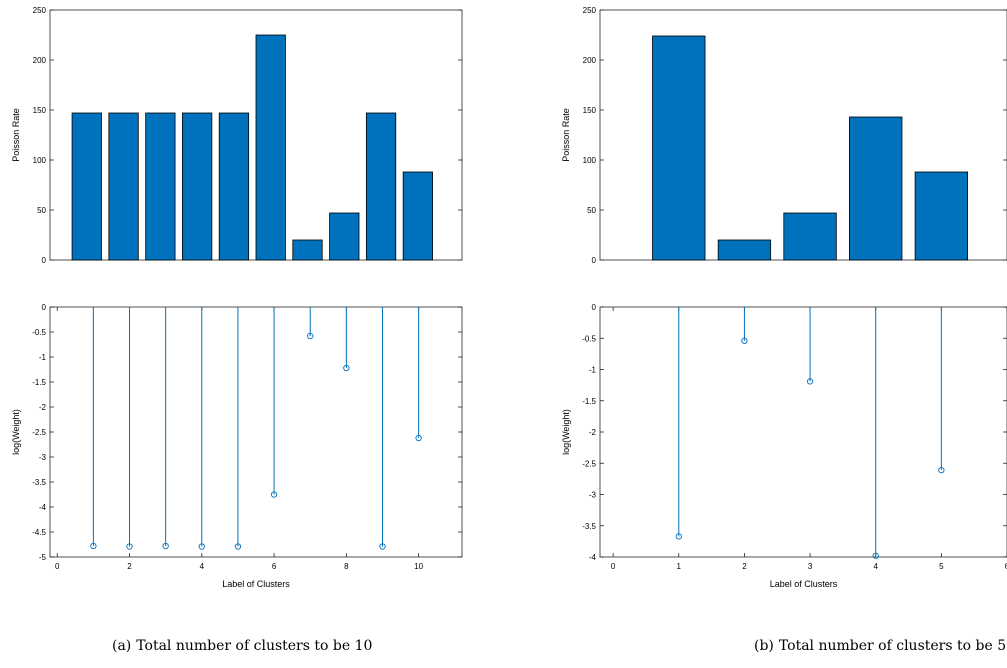 The image size is (1007, 668). What do you see at coordinates (892, 646) in the screenshot?
I see `caption-b-text: Total number of clusters to be 5` at bounding box center [892, 646].